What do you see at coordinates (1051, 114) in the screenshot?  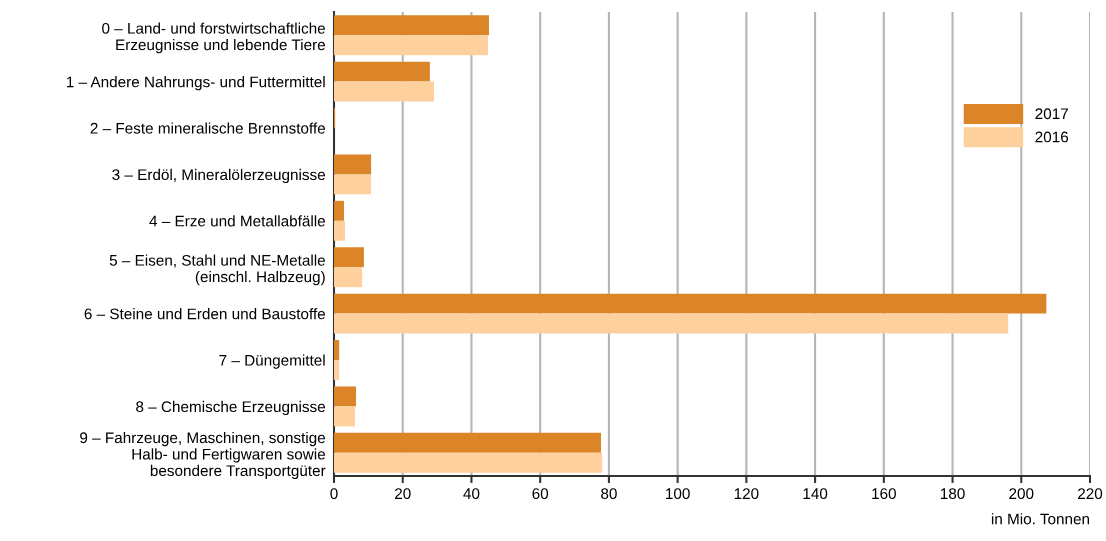 I see `legend-label: 2017` at bounding box center [1051, 114].